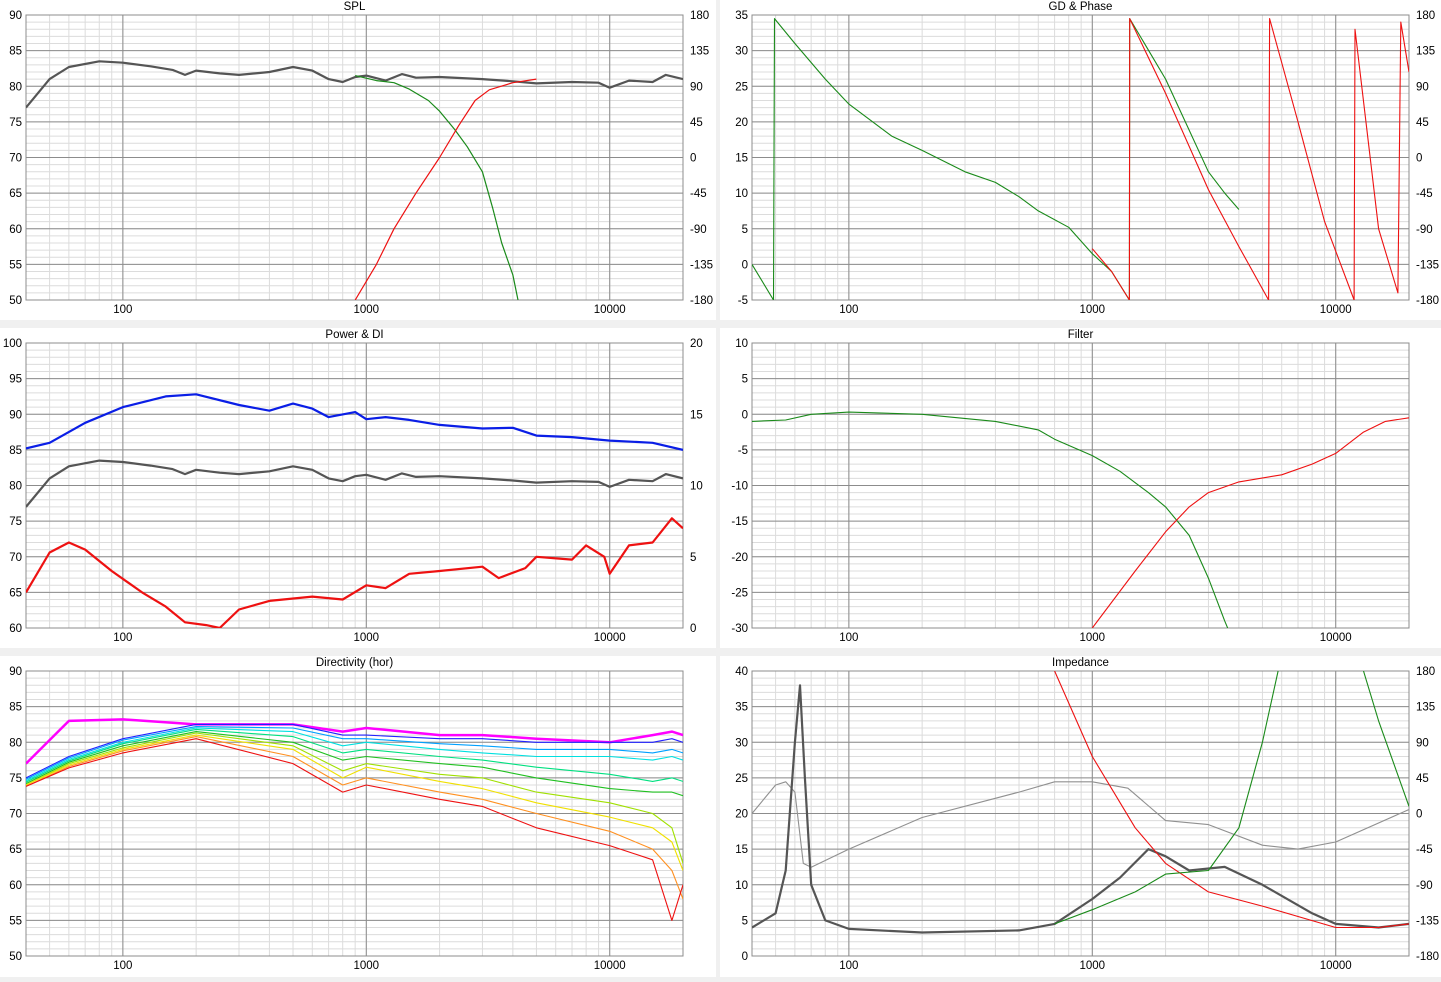  I want to click on series-low-pass, so click(990, 519).